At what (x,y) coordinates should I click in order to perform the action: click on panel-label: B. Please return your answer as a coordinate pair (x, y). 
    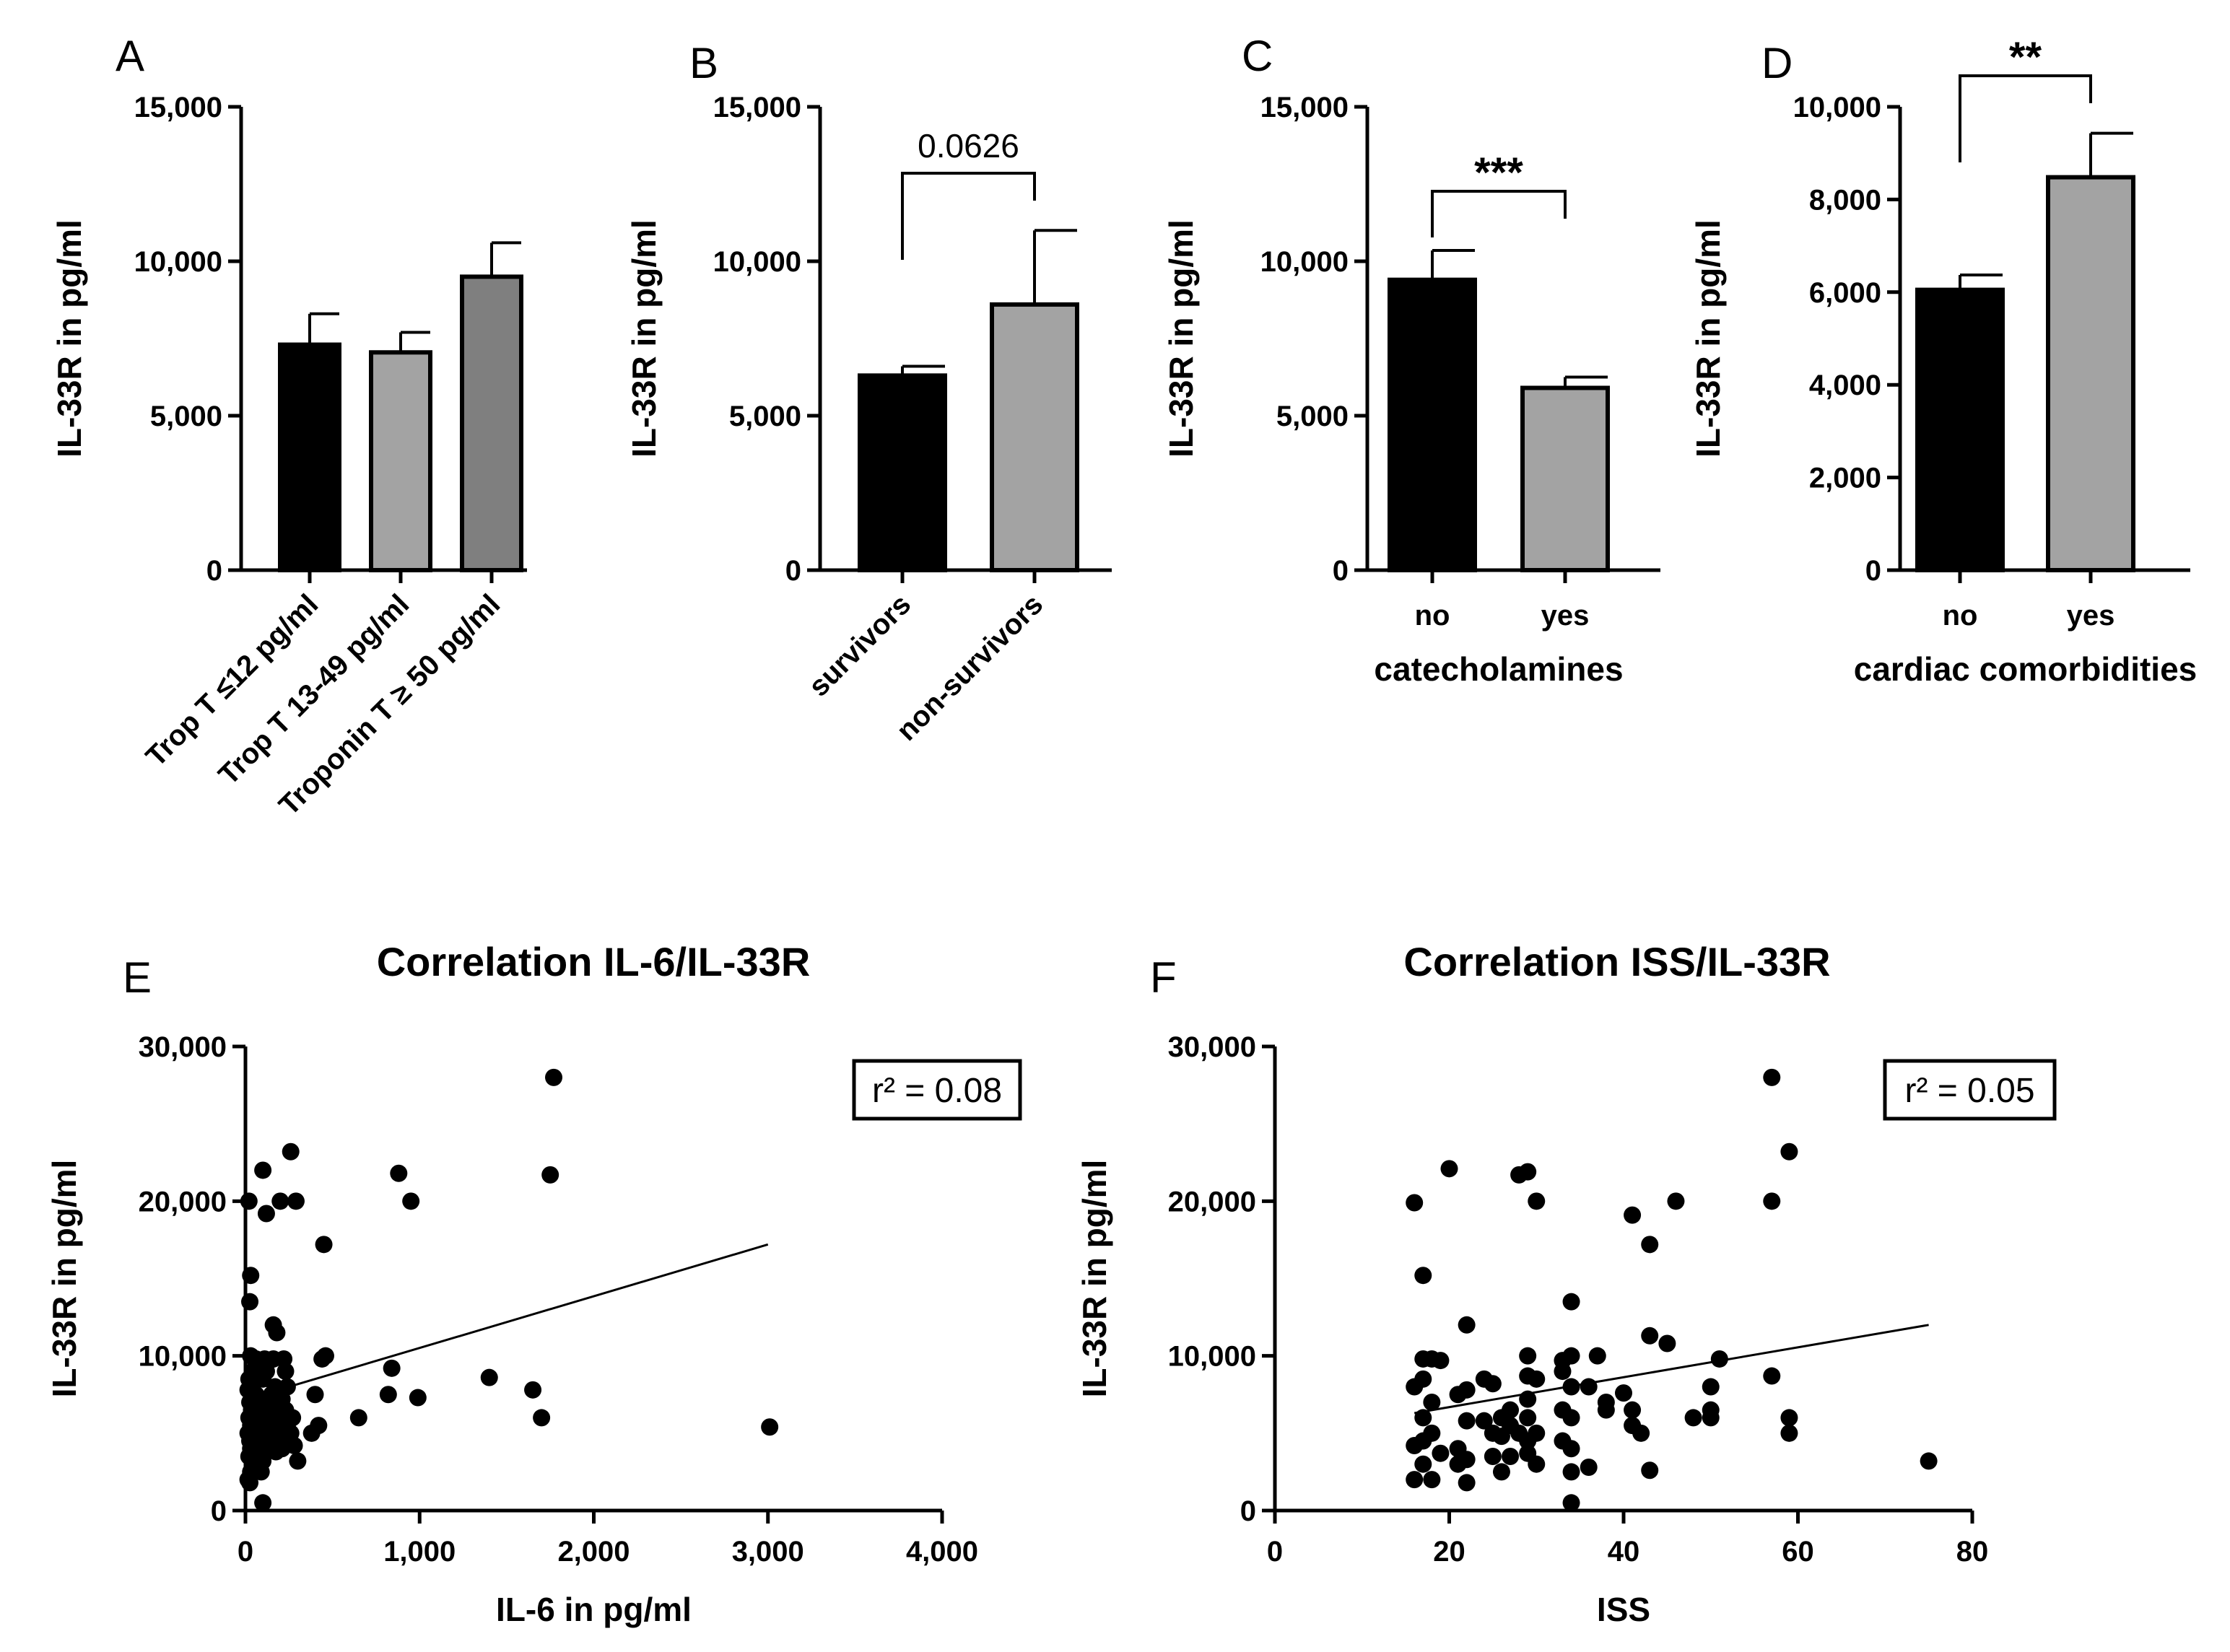
    Looking at the image, I should click on (704, 63).